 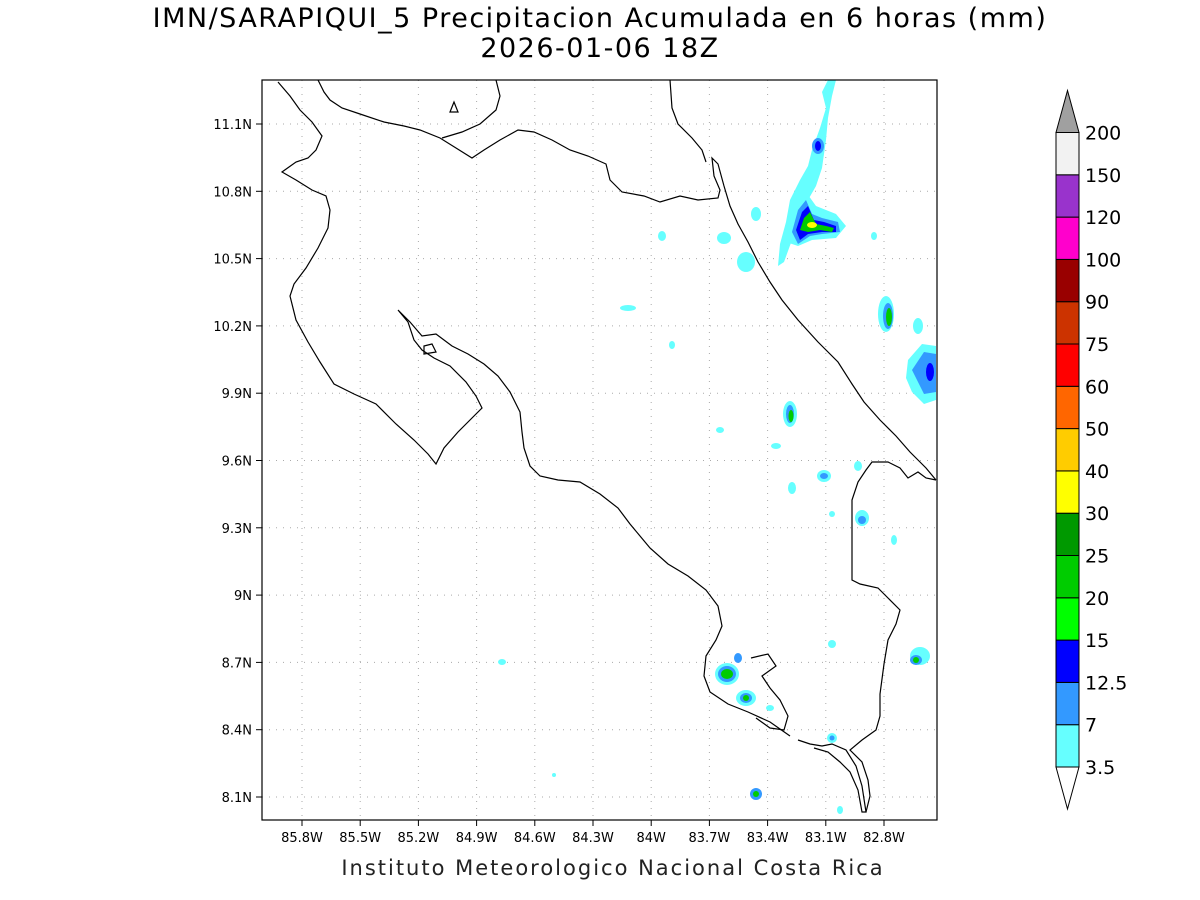 What do you see at coordinates (237, 663) in the screenshot?
I see `y-tick-label: 8.7N` at bounding box center [237, 663].